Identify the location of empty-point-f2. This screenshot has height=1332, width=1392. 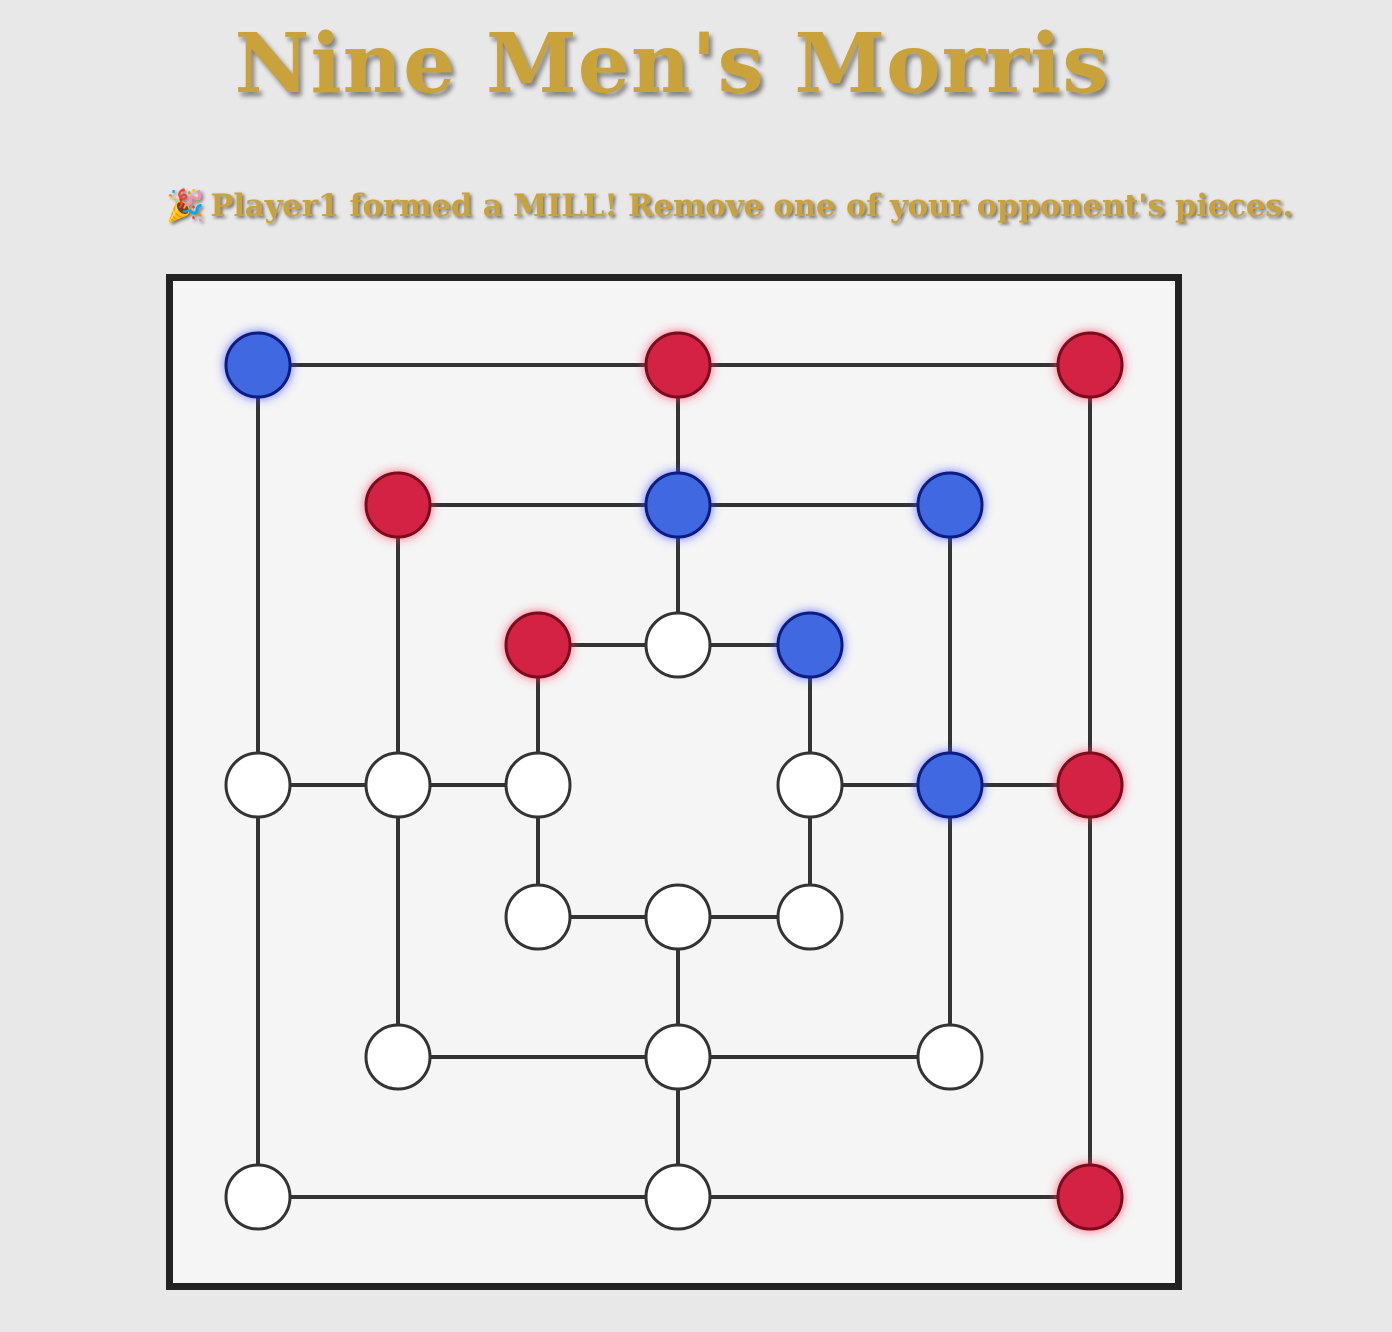
(950, 1057).